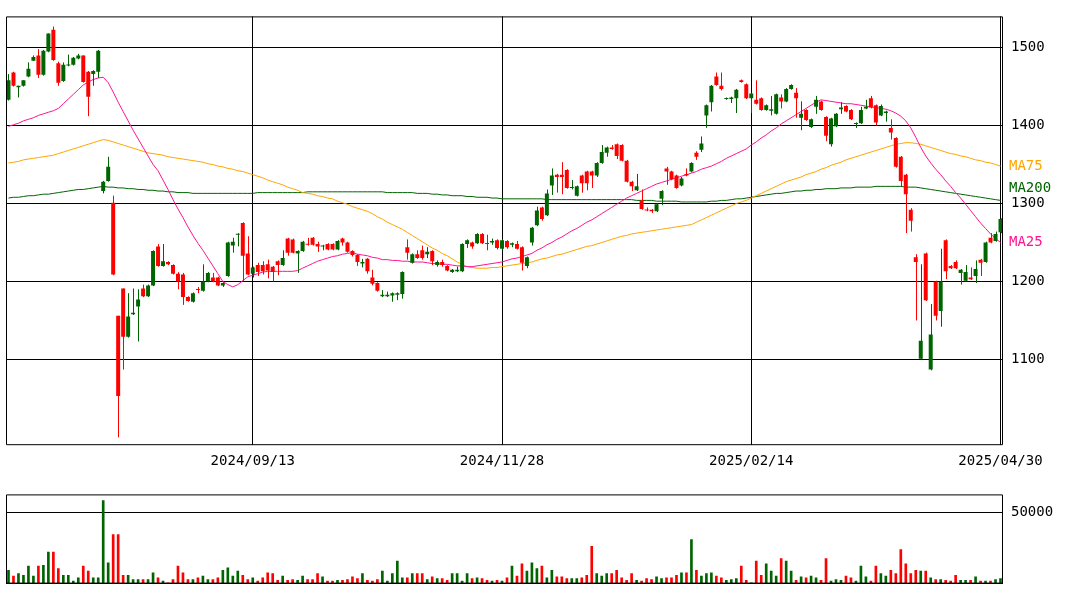 This screenshot has height=600, width=1065. What do you see at coordinates (1026, 164) in the screenshot?
I see `series-label: MA75` at bounding box center [1026, 164].